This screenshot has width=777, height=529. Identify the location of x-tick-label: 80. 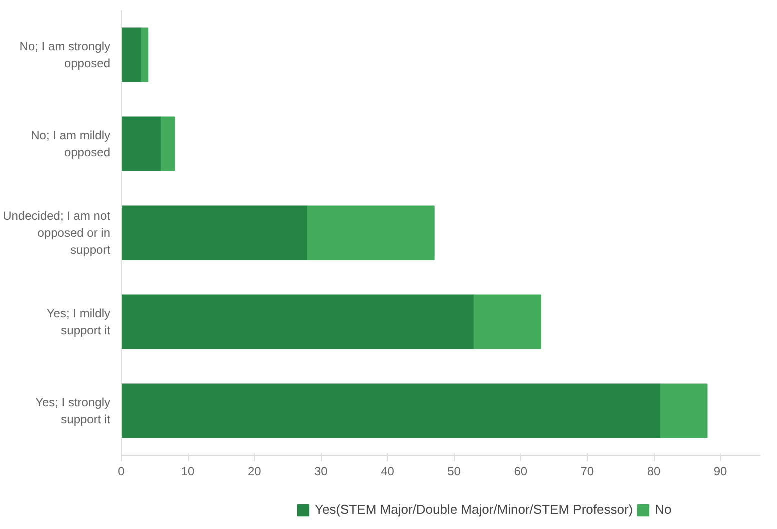
(654, 471).